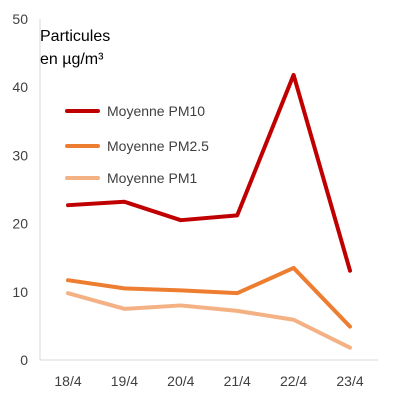 The width and height of the screenshot is (400, 405). I want to click on x-tick-label: 19/4, so click(124, 381).